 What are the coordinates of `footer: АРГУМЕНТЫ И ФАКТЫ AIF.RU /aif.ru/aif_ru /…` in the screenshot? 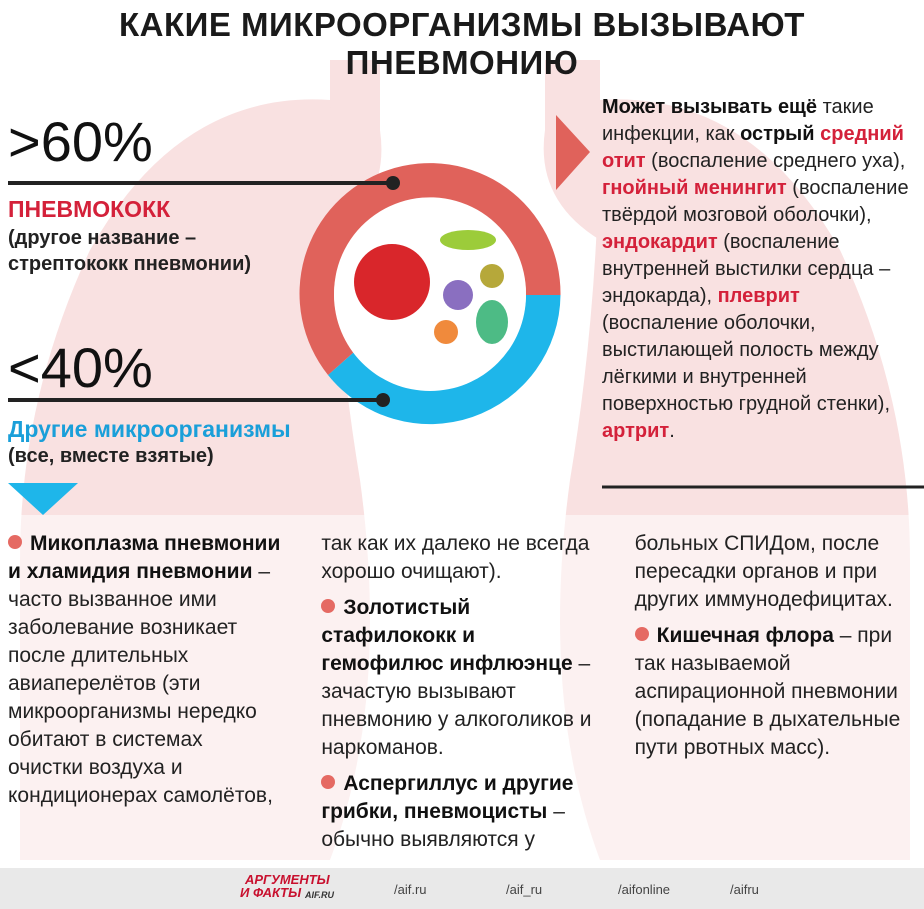 It's located at (462, 888).